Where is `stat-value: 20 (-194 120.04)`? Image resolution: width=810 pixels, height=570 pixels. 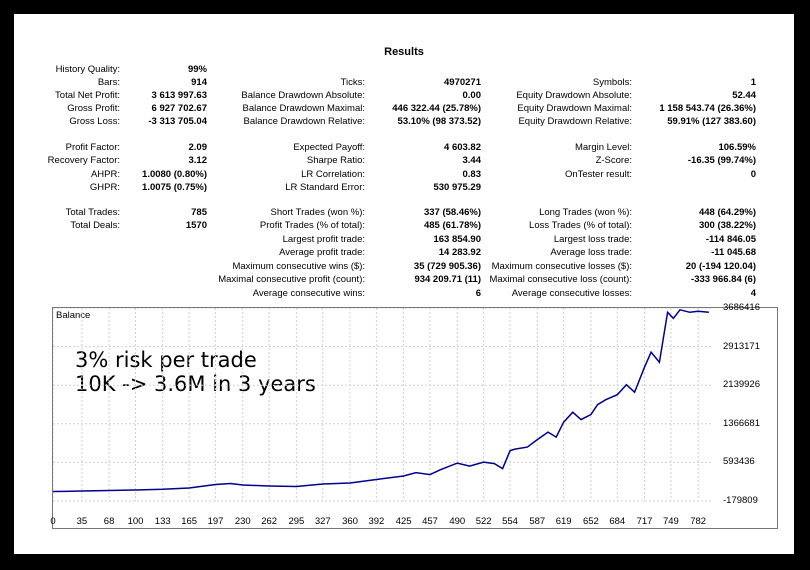 stat-value: 20 (-194 120.04) is located at coordinates (720, 266).